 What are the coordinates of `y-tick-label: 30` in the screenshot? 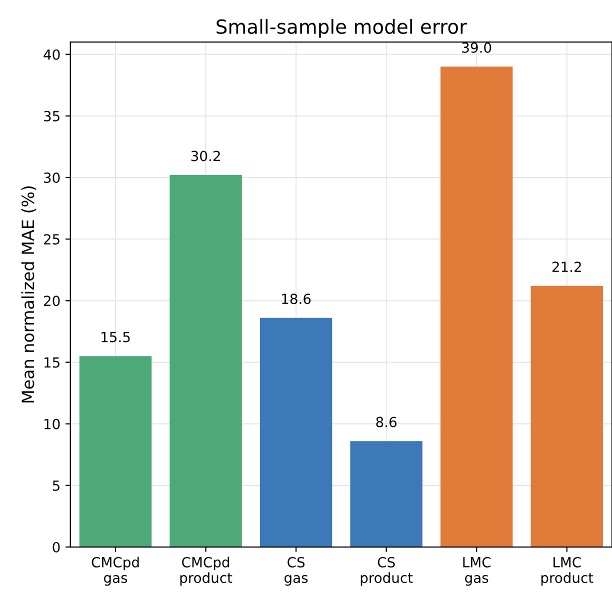 It's located at (52, 177).